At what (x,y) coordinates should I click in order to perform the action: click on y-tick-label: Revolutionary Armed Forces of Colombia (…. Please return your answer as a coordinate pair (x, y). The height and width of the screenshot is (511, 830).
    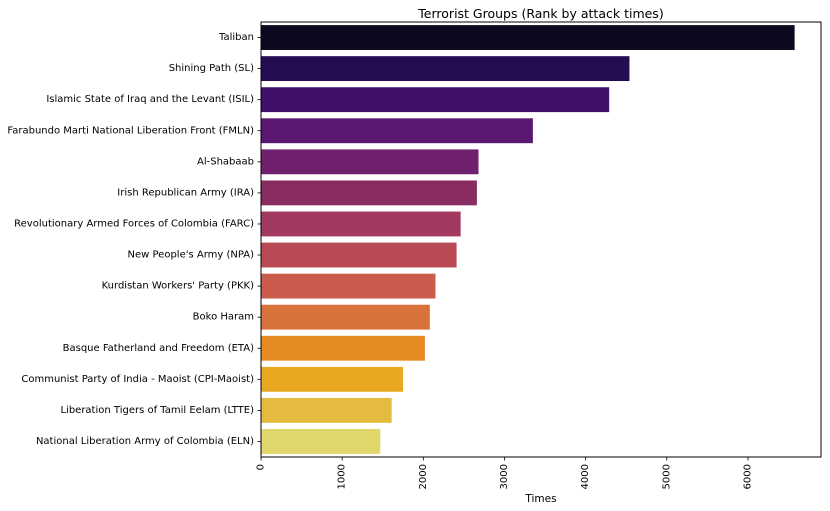
    Looking at the image, I should click on (134, 223).